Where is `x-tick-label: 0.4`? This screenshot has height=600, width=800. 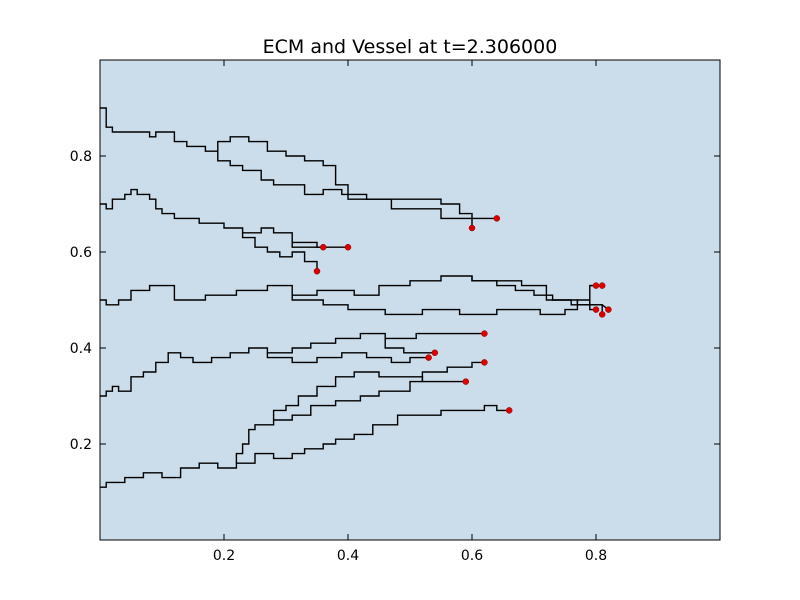 x-tick-label: 0.4 is located at coordinates (348, 556).